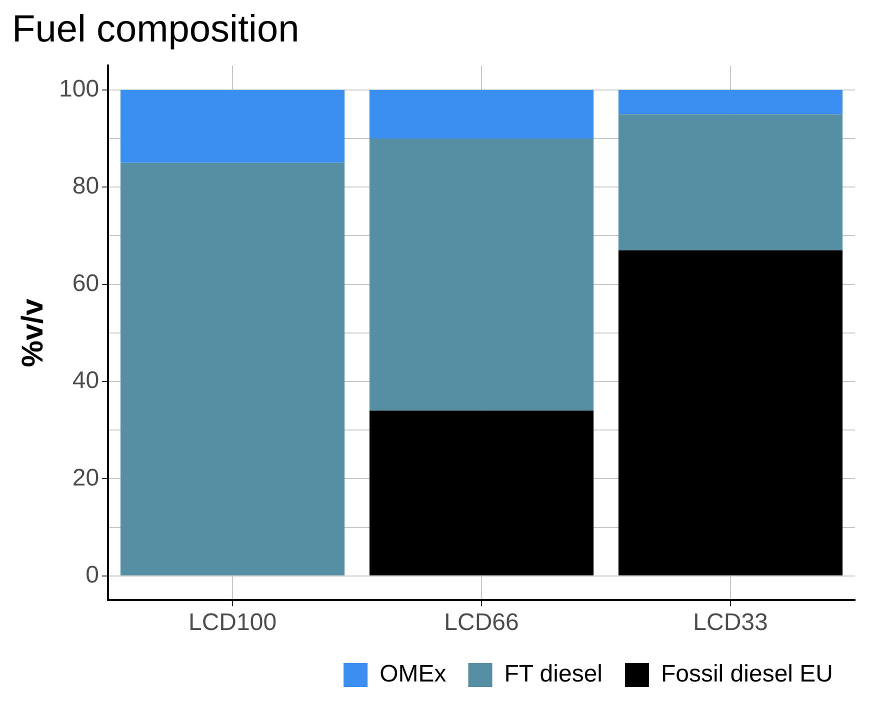 The width and height of the screenshot is (877, 705). Describe the element at coordinates (232, 622) in the screenshot. I see `x-tick-label: LCD100` at that location.